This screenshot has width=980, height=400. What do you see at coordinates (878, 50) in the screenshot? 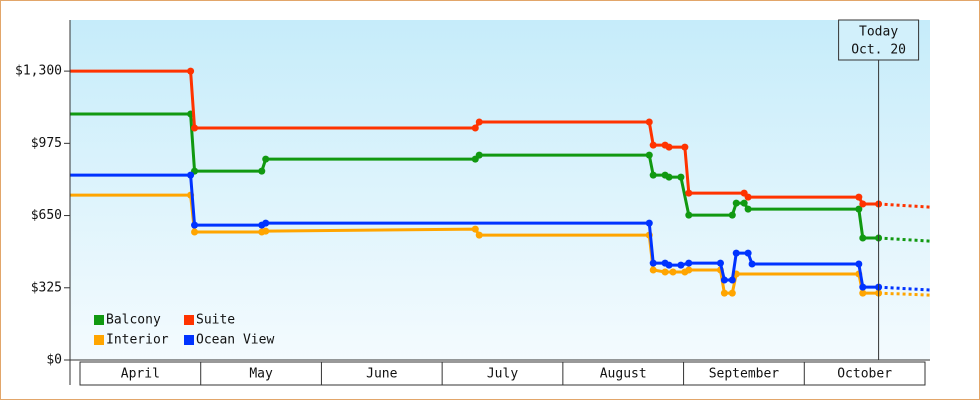
I see `today-label: Oct. 20` at bounding box center [878, 50].